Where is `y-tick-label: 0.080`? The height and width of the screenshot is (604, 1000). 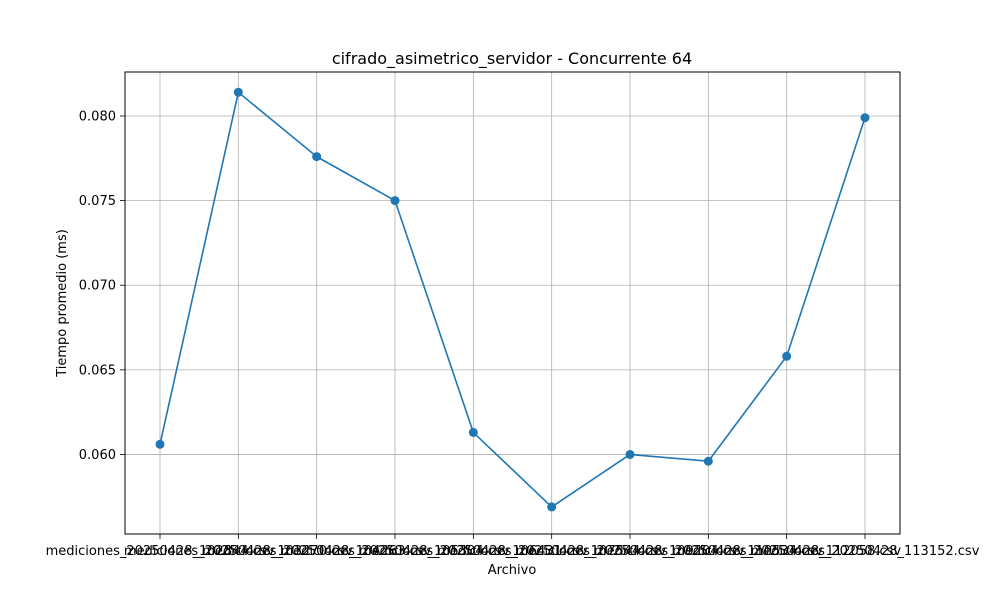 y-tick-label: 0.080 is located at coordinates (97, 117).